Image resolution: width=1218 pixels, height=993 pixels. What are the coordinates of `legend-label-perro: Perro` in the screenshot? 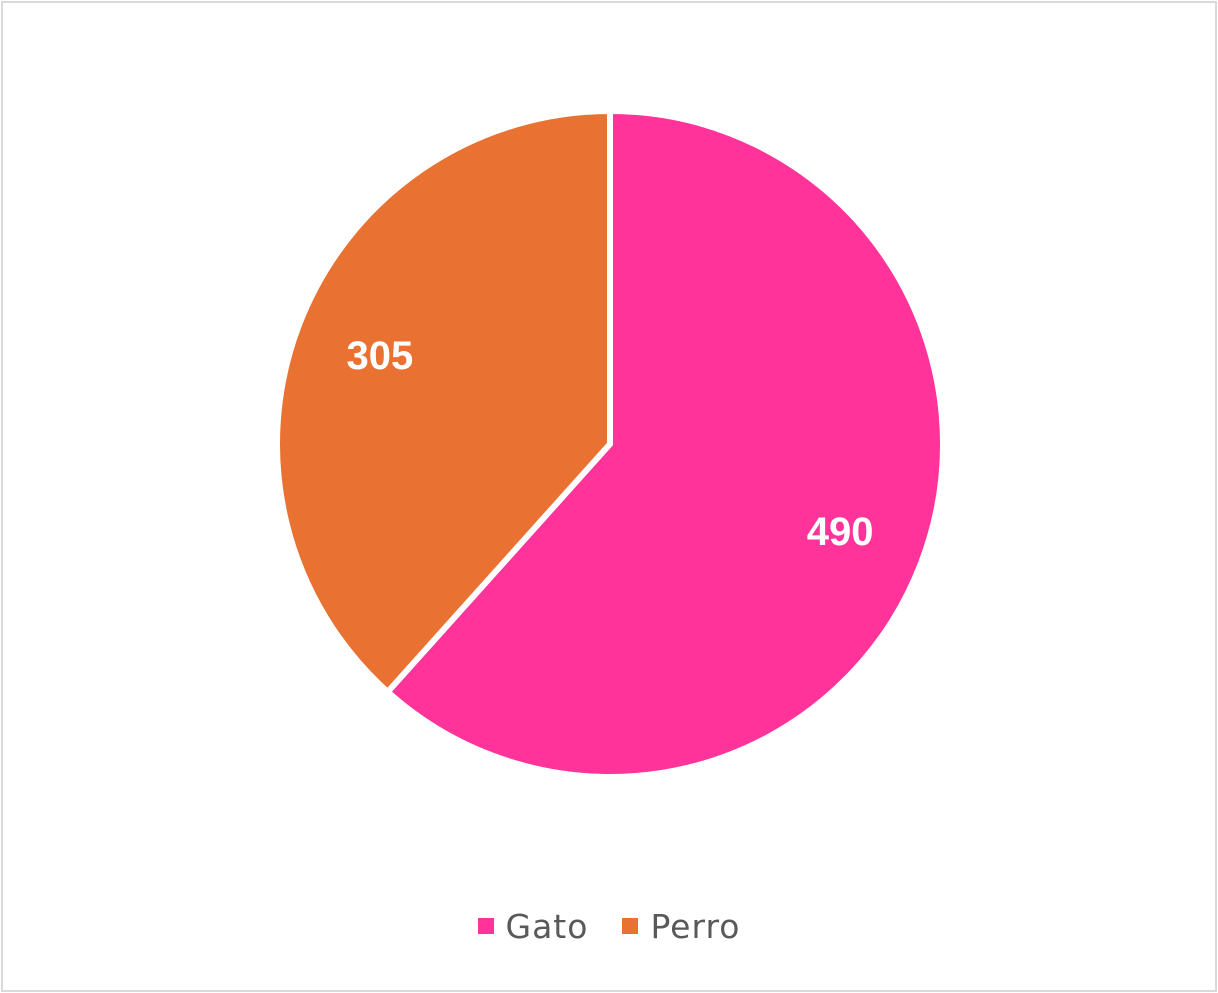 It's located at (695, 926).